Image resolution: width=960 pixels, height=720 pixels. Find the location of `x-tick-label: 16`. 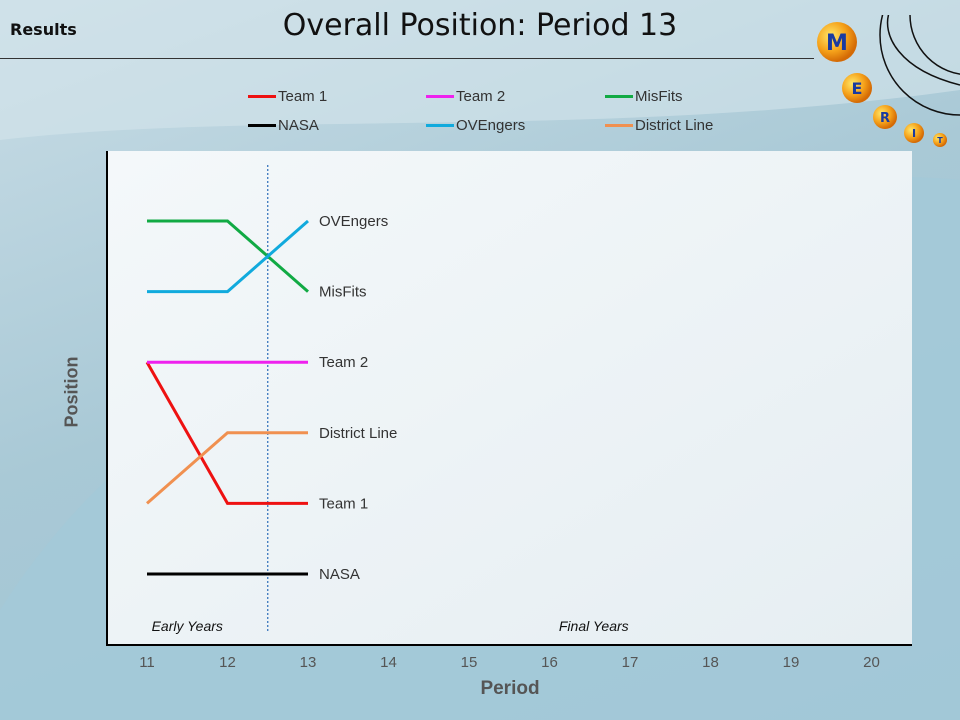

x-tick-label: 16 is located at coordinates (549, 662).